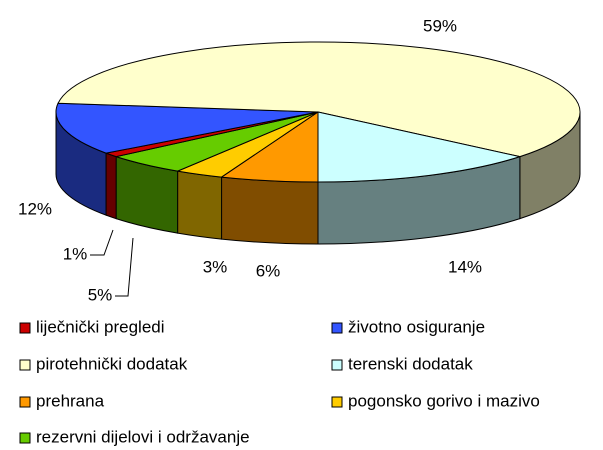 This screenshot has width=603, height=450. Describe the element at coordinates (268, 270) in the screenshot. I see `data-label: 6%` at that location.